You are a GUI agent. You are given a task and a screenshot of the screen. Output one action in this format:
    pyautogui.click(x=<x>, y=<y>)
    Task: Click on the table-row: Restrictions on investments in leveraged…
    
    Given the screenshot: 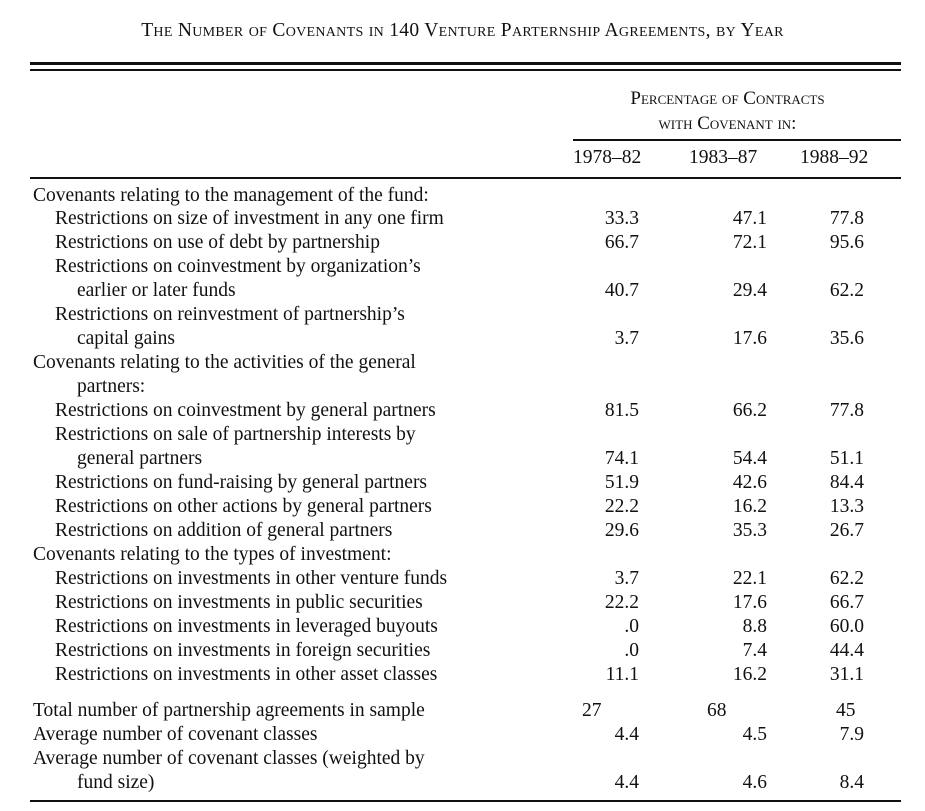 What is the action you would take?
    pyautogui.click(x=462, y=627)
    